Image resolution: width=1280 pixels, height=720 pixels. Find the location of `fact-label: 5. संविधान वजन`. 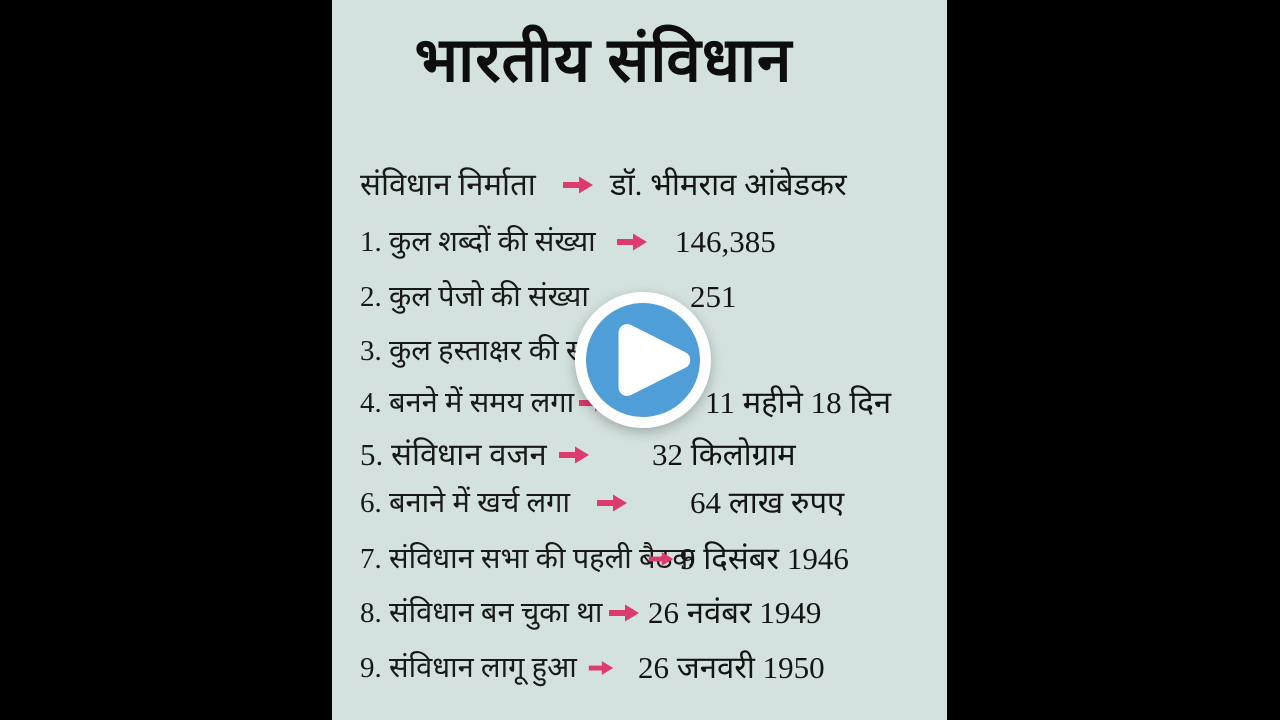

fact-label: 5. संविधान वजन is located at coordinates (453, 454).